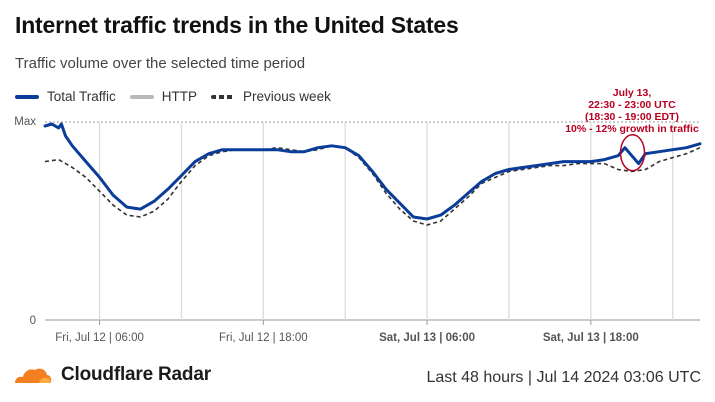 The width and height of the screenshot is (715, 402). Describe the element at coordinates (33, 375) in the screenshot. I see `cloudflare-cloud-icon` at that location.